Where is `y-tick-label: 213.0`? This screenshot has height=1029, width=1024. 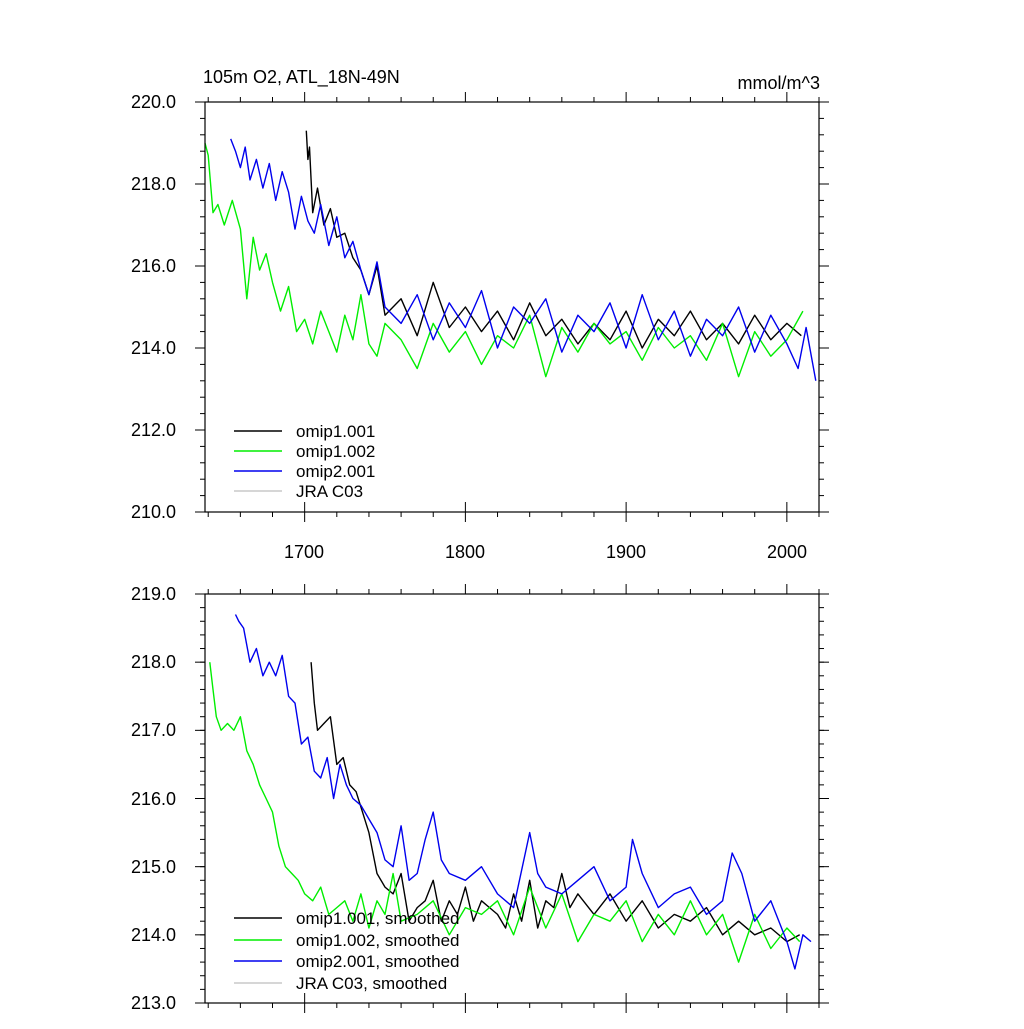 y-tick-label: 213.0 is located at coordinates (153, 1003).